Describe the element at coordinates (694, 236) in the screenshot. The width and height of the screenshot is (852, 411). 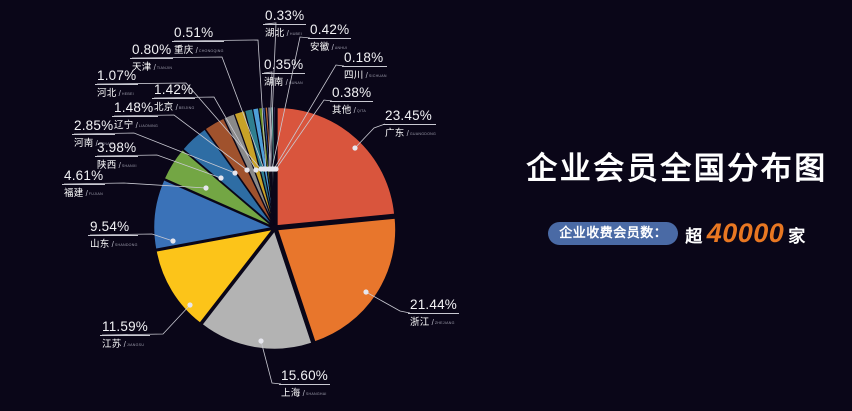
I see `member-value-prefix: 超` at that location.